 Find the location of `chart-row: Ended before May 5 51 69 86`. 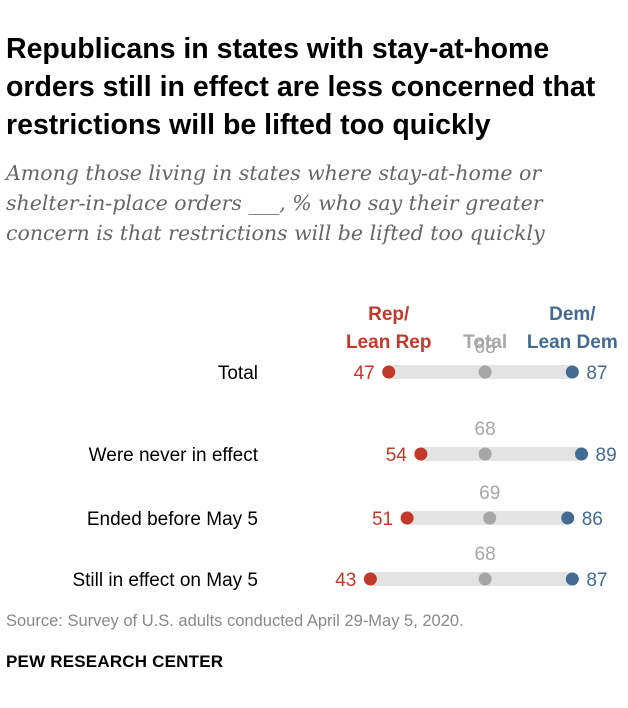

chart-row: Ended before May 5 51 69 86 is located at coordinates (345, 506).